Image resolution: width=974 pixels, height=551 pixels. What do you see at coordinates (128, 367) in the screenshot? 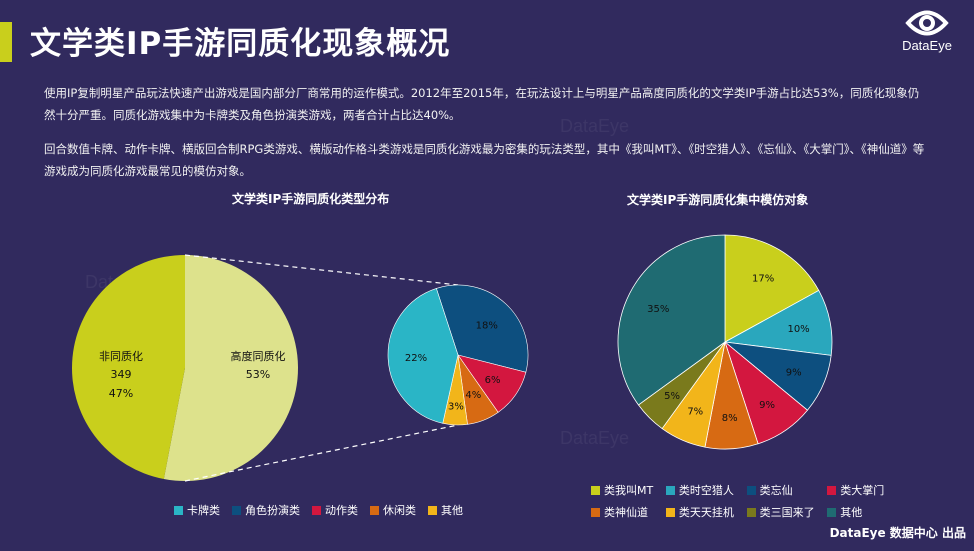
I see `pie-slice-non-homogeneous` at bounding box center [128, 367].